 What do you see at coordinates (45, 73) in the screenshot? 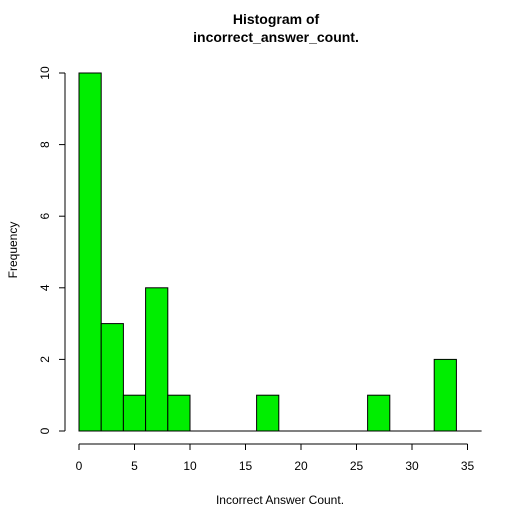
I see `y-tick-label-5: 10` at bounding box center [45, 73].